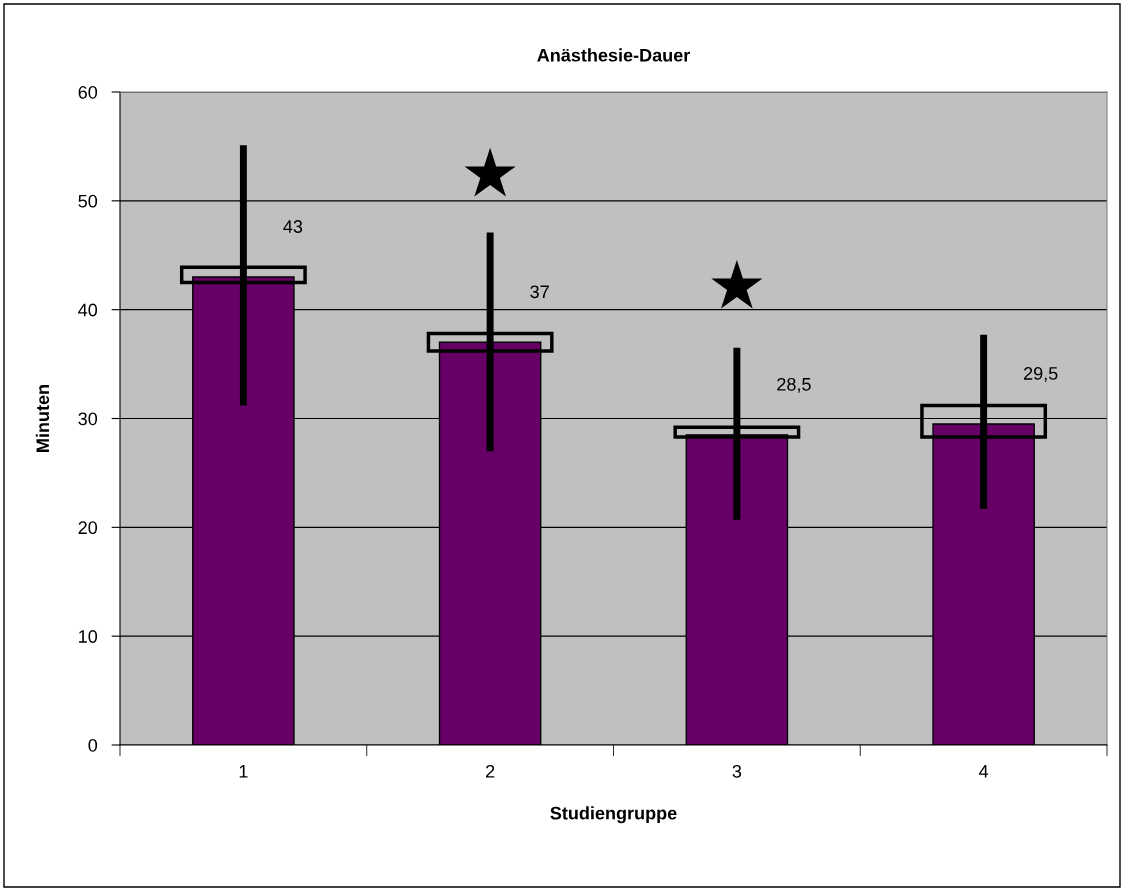  Describe the element at coordinates (93, 745) in the screenshot. I see `y-tick-label: 0` at that location.